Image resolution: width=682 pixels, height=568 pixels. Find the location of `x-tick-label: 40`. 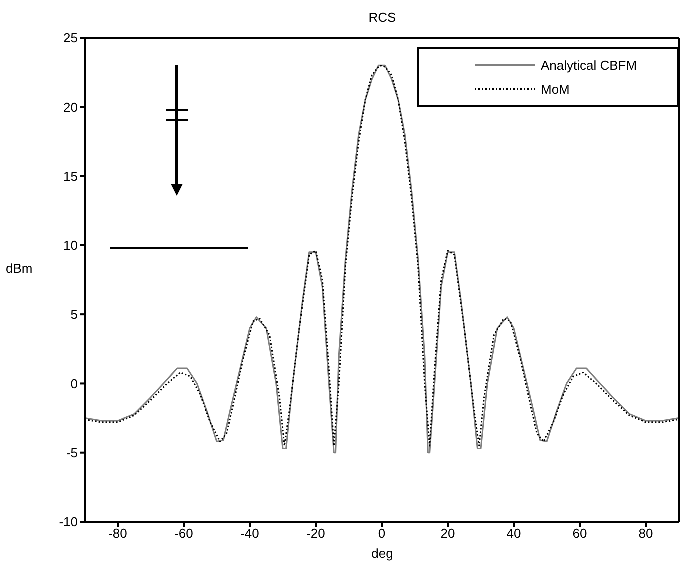

x-tick-label: 40 is located at coordinates (514, 534).